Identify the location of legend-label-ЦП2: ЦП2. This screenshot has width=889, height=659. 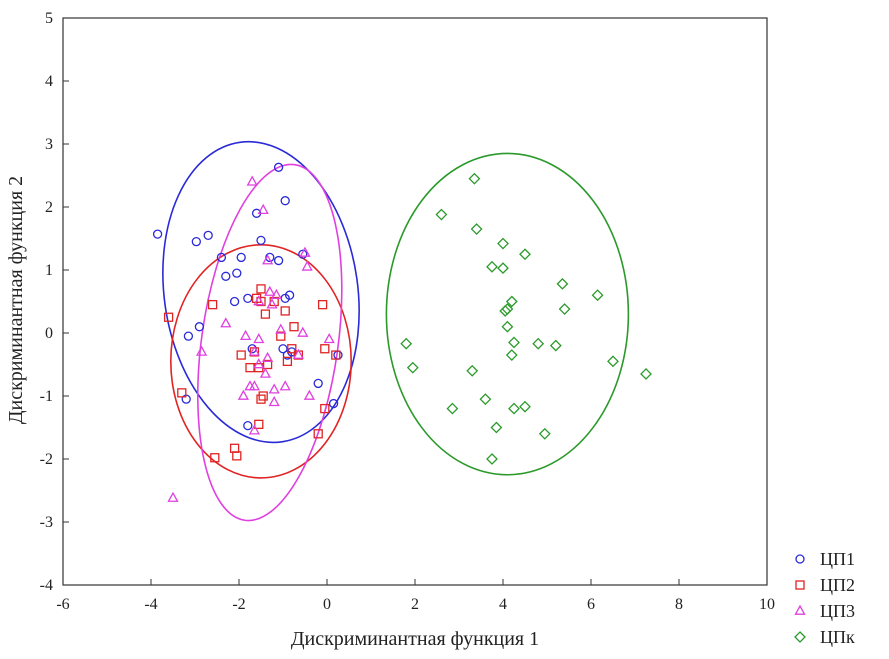
(837, 585).